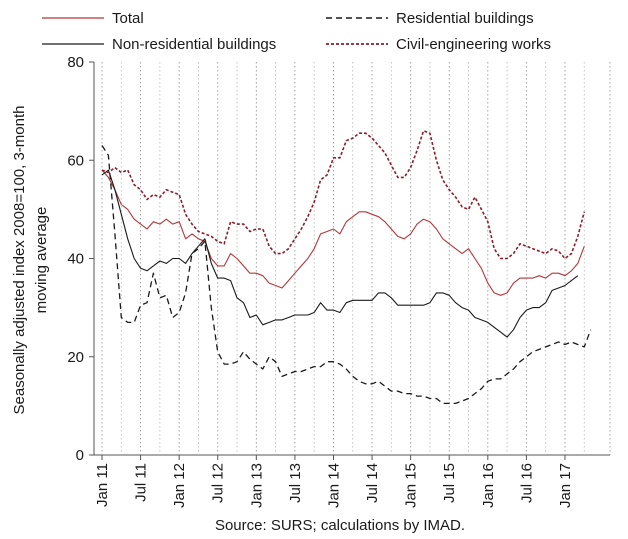  I want to click on y-tick-label: 0, so click(80, 455).